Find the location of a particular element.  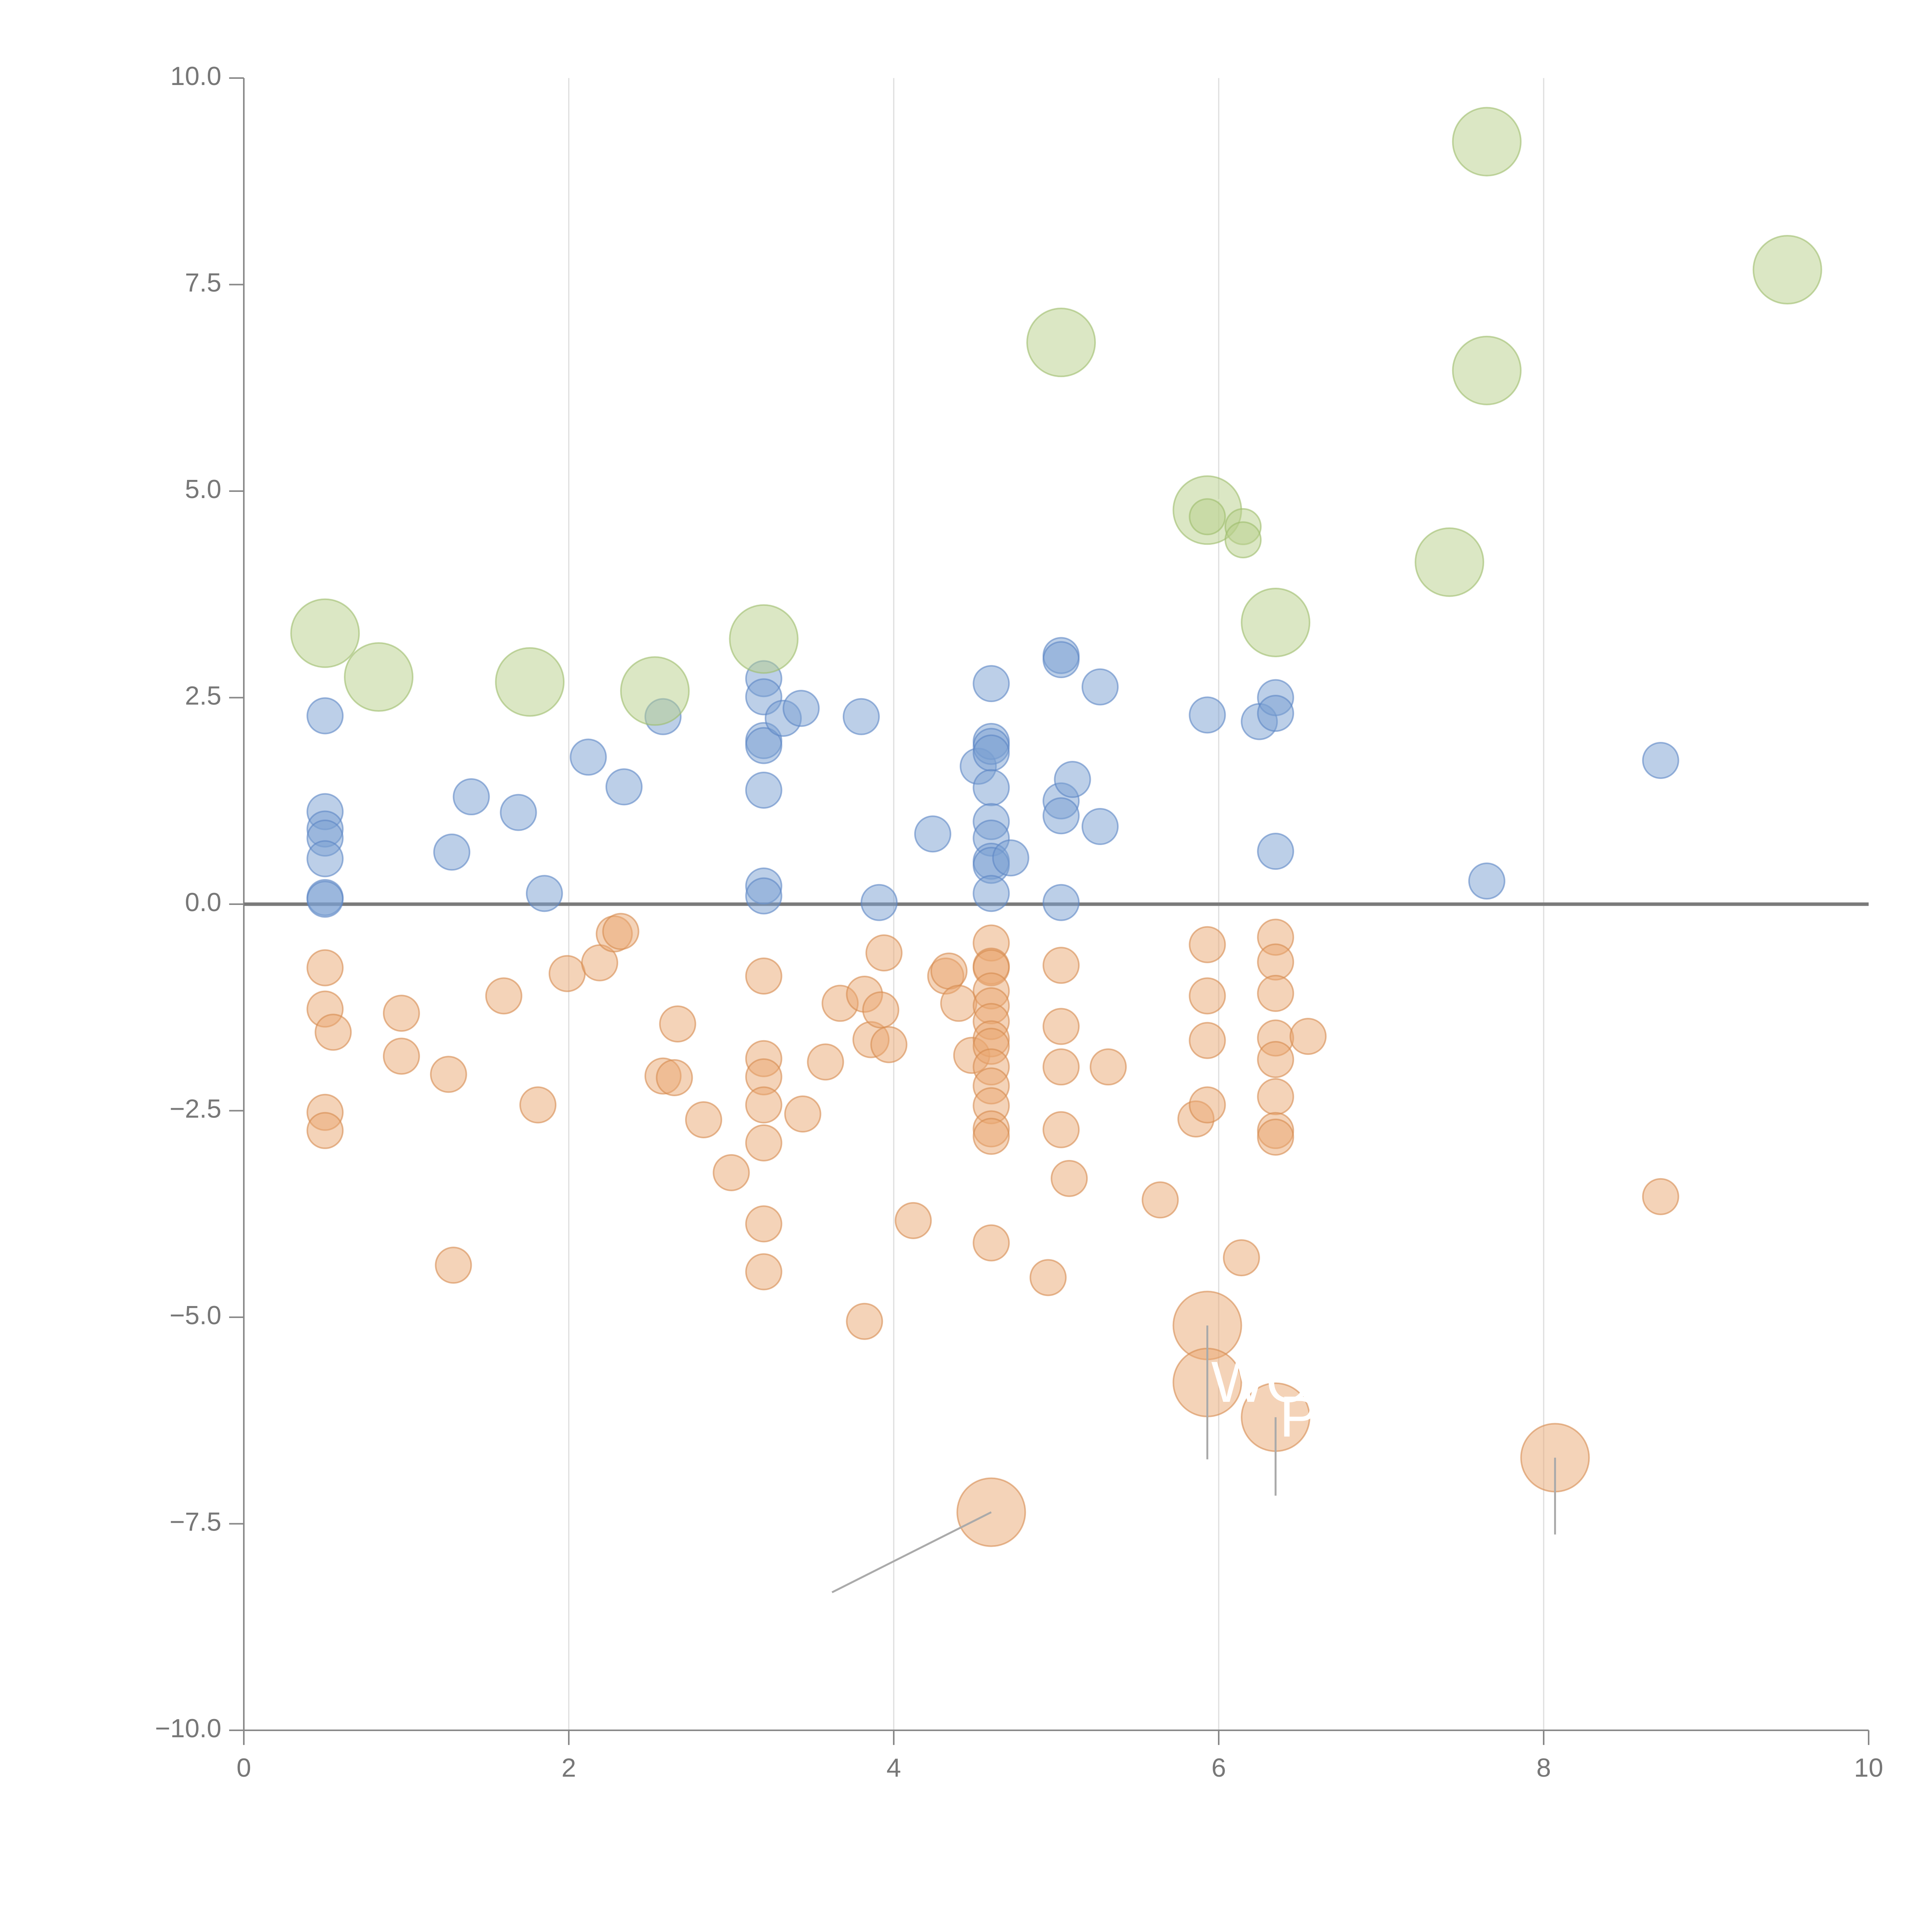

y-tick-label: 10.0 is located at coordinates (196, 76).